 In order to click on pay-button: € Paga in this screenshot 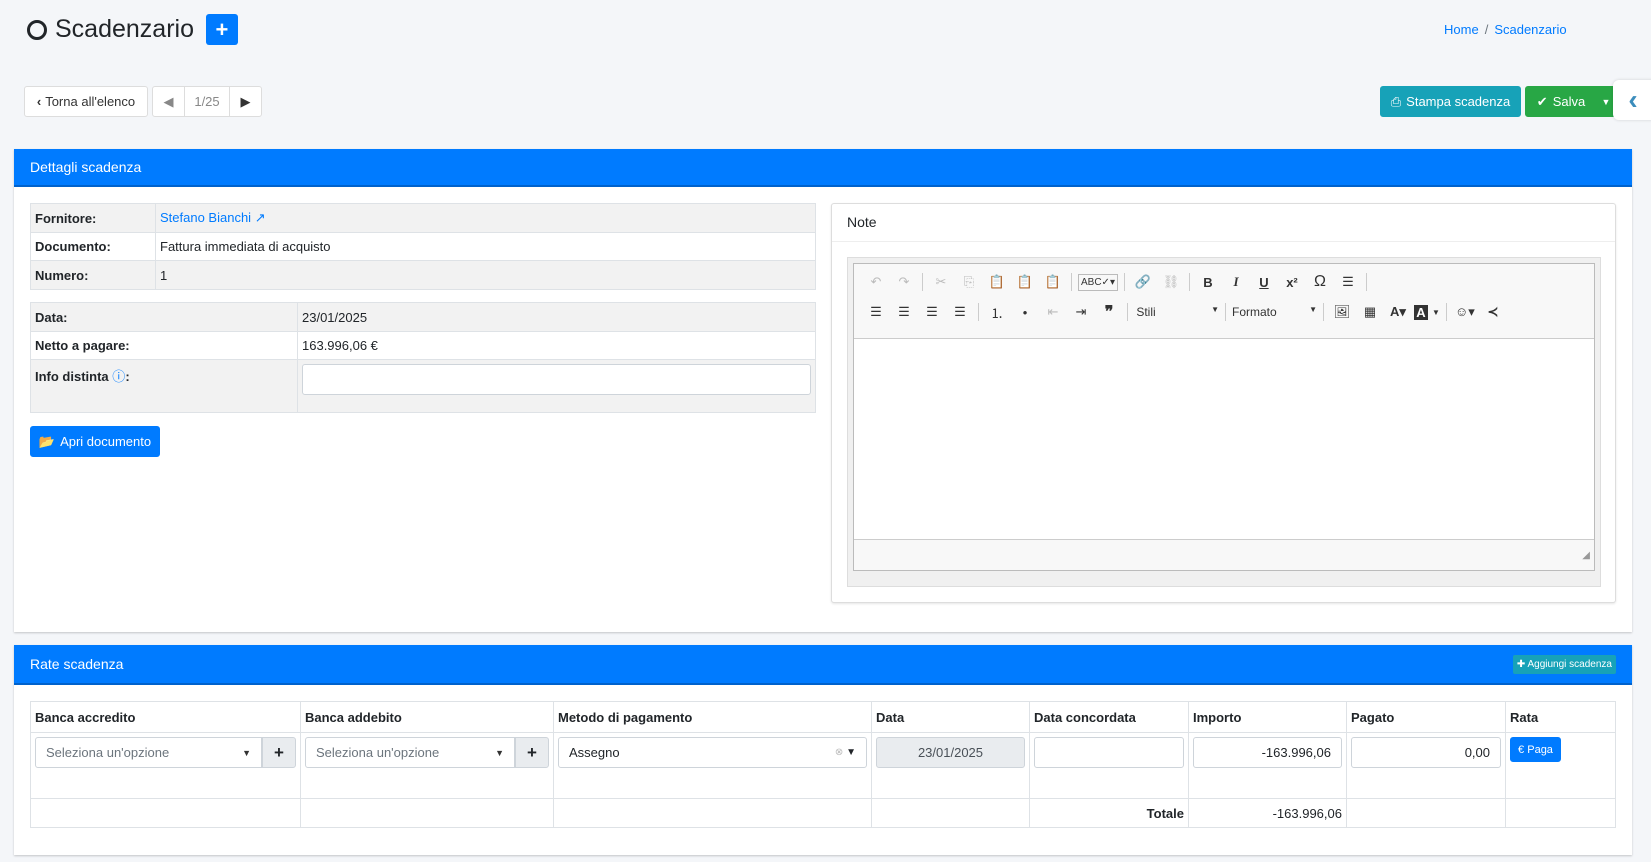, I will do `click(1535, 749)`.